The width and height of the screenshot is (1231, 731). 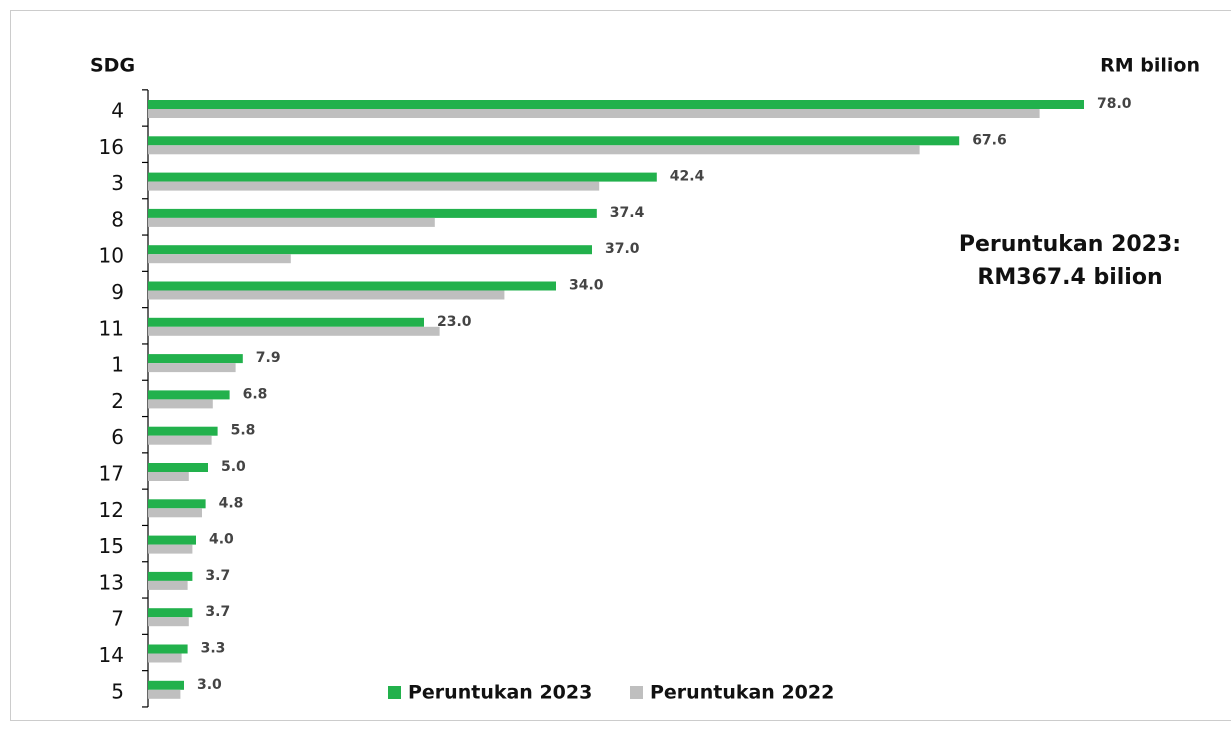 What do you see at coordinates (111, 510) in the screenshot?
I see `category-label: 12` at bounding box center [111, 510].